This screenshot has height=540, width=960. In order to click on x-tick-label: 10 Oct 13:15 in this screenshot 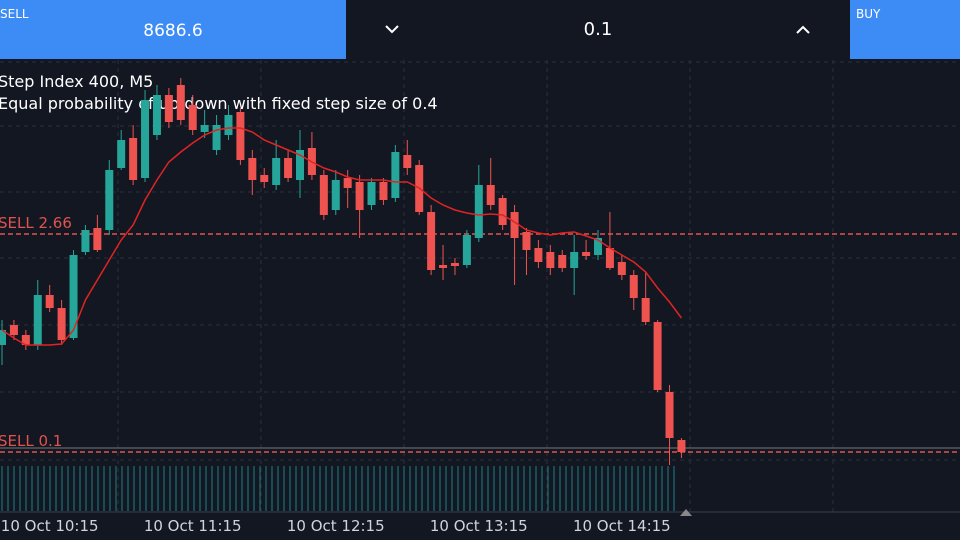, I will do `click(479, 526)`.